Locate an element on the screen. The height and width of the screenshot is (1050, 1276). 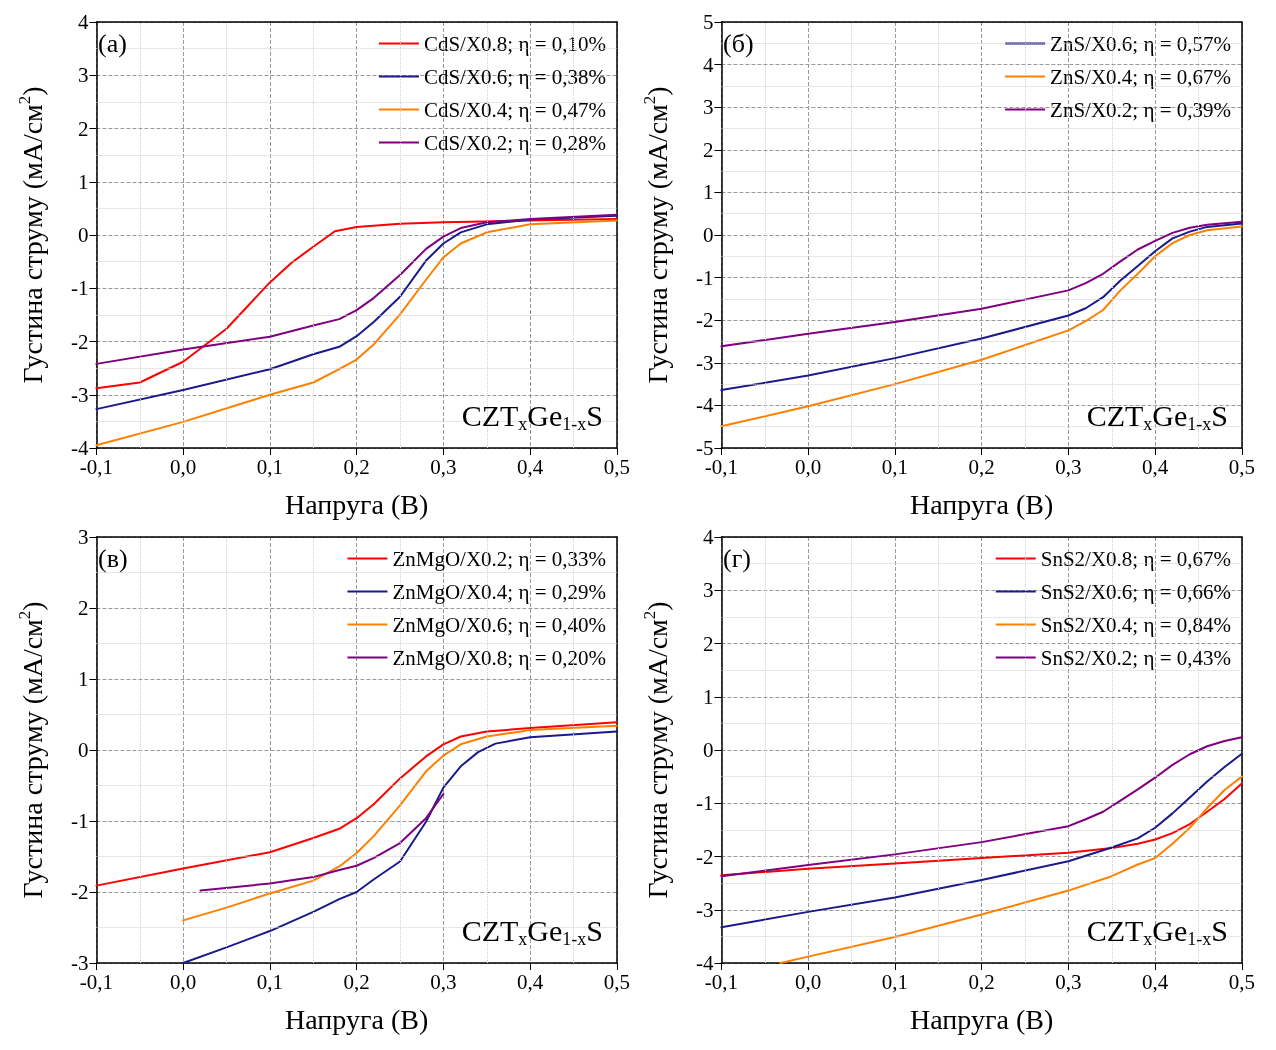
annotation: (в) is located at coordinates (113, 558).